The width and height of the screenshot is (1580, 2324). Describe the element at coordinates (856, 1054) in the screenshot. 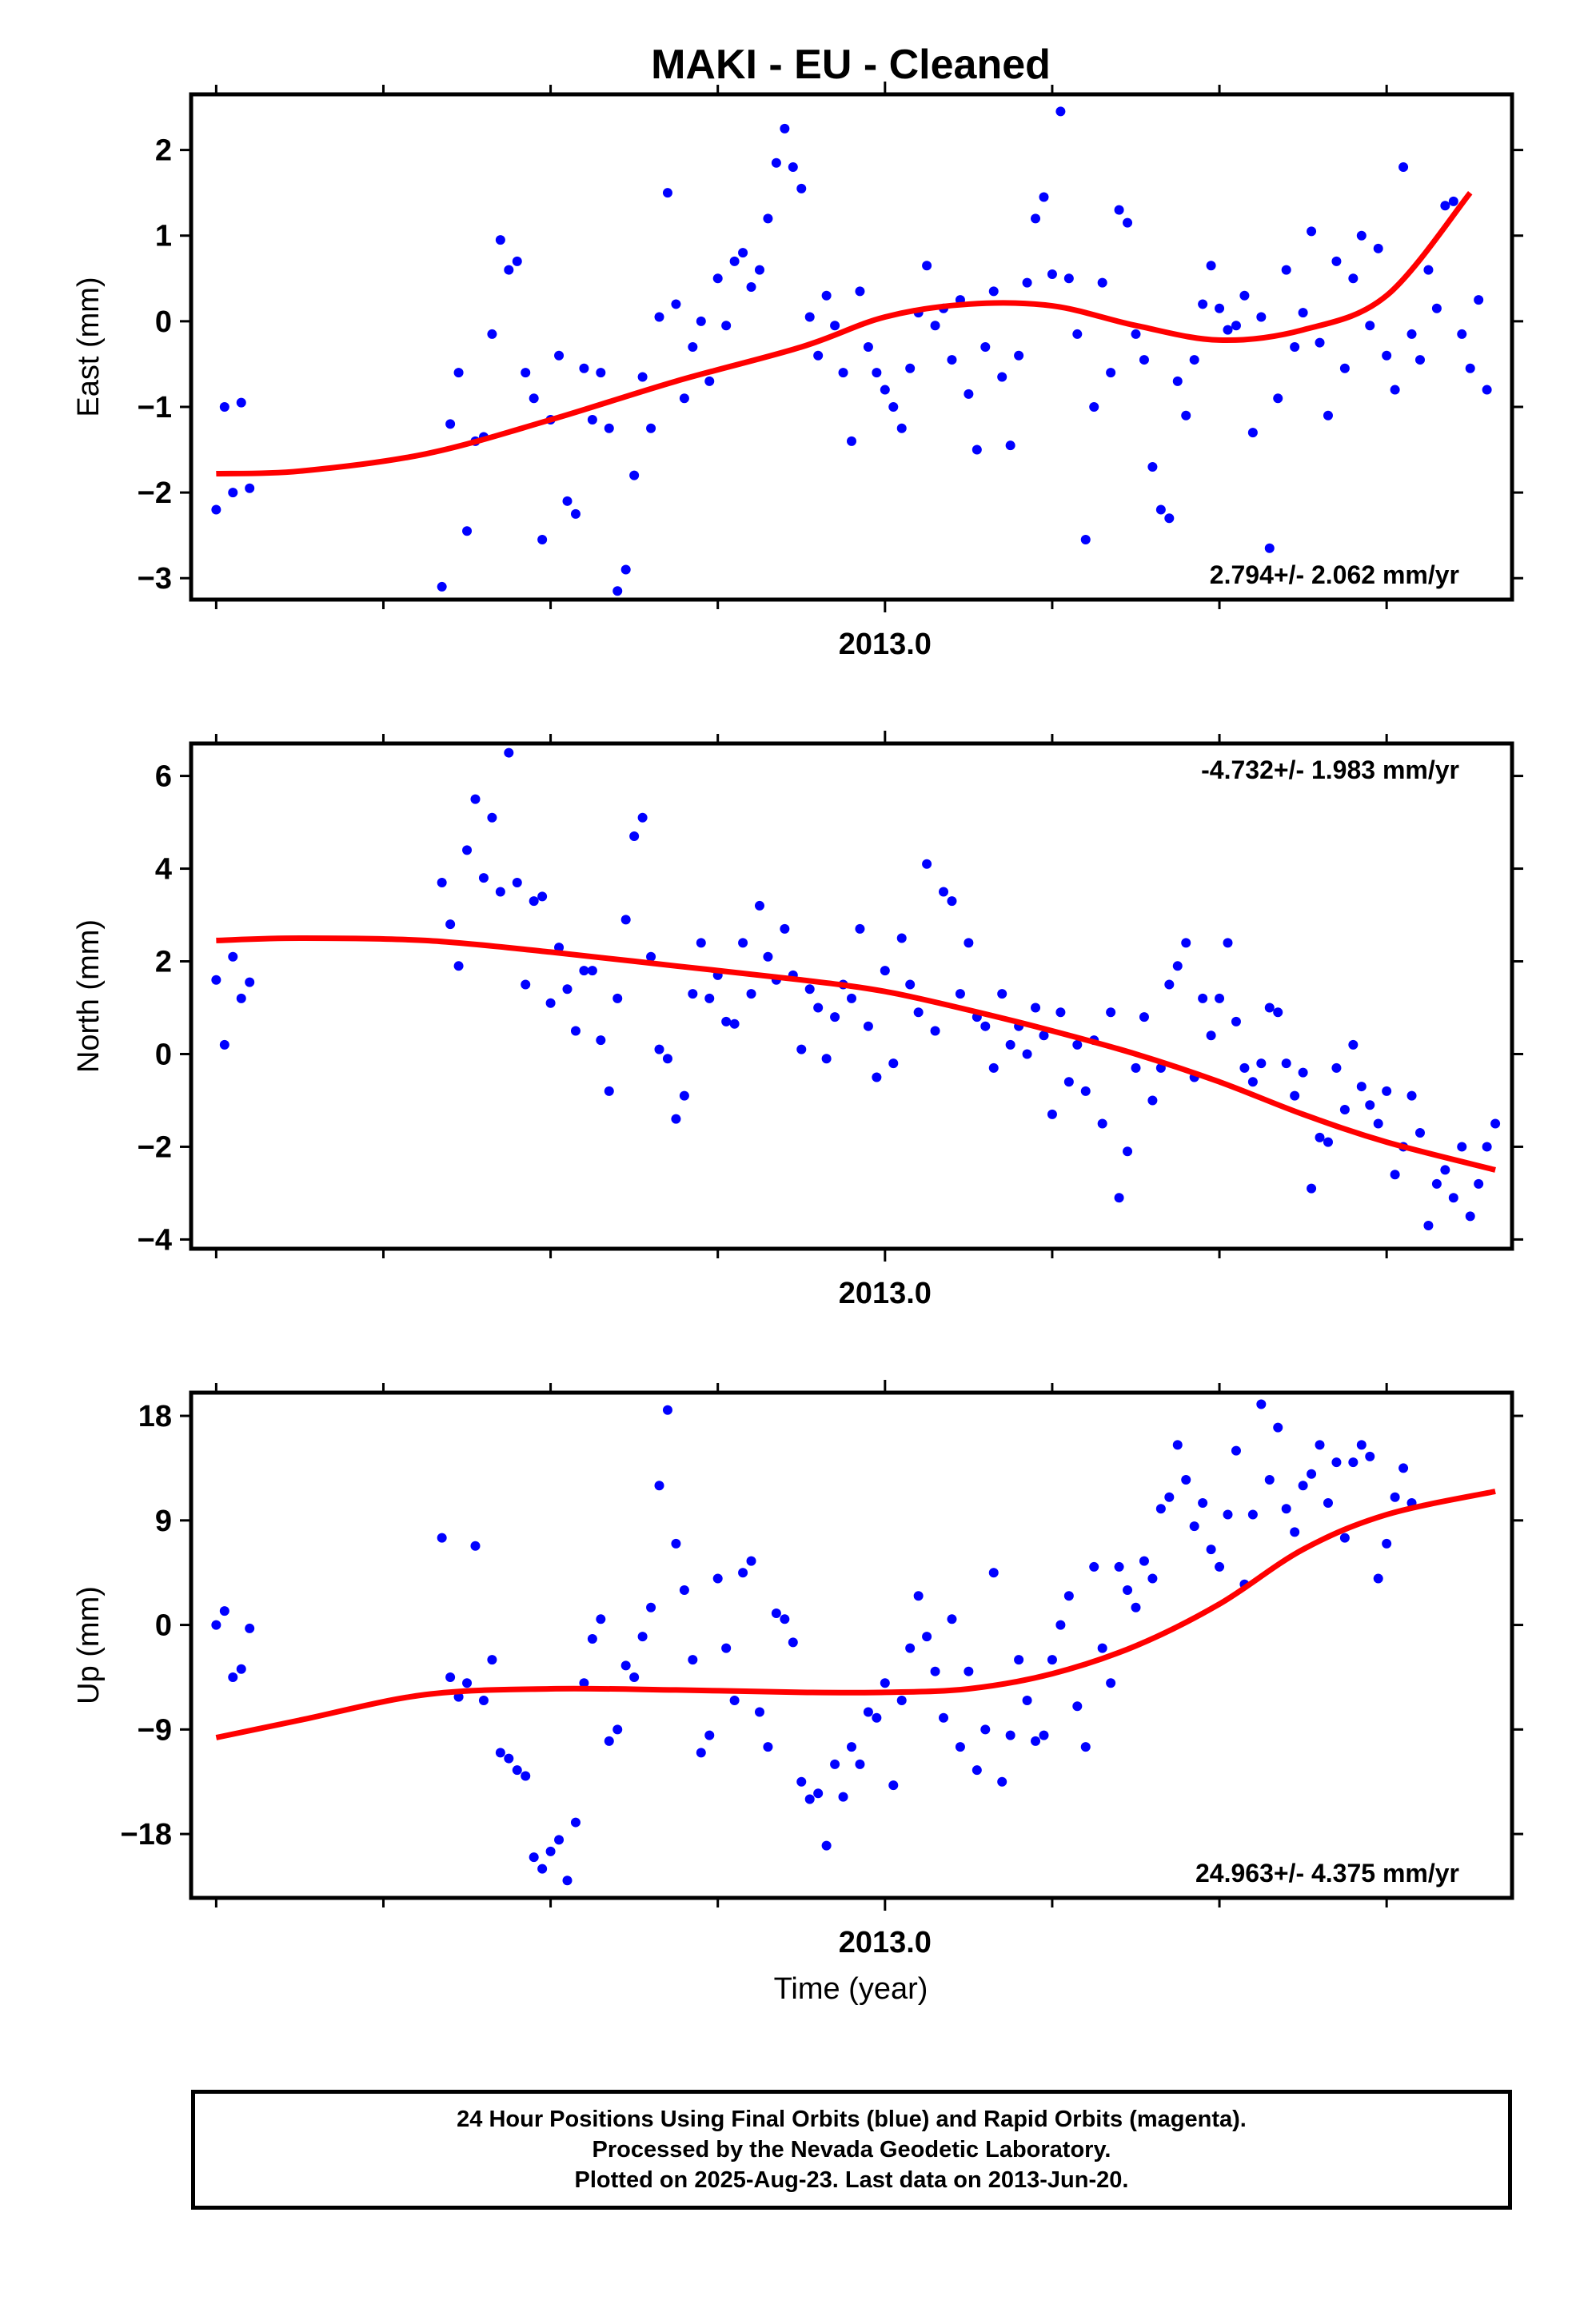

I see `fit-line` at that location.